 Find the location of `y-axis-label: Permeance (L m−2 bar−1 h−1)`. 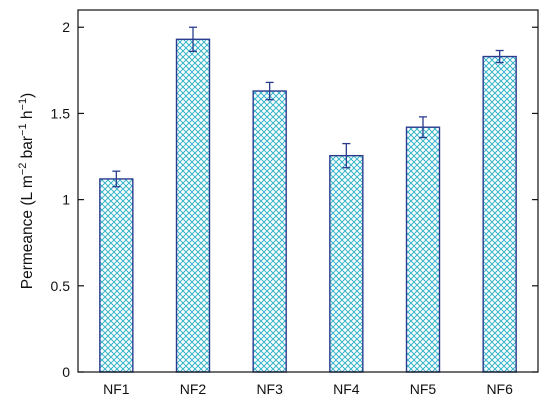

y-axis-label: Permeance (L m−2 bar−1 h−1) is located at coordinates (26, 191).